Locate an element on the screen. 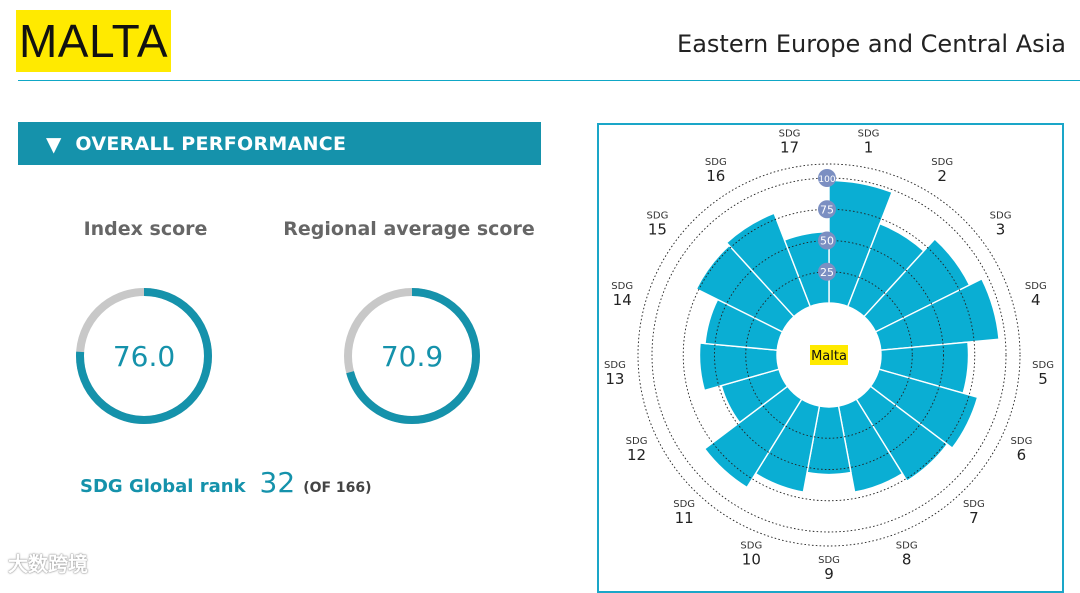  center-label: Malta is located at coordinates (829, 356).